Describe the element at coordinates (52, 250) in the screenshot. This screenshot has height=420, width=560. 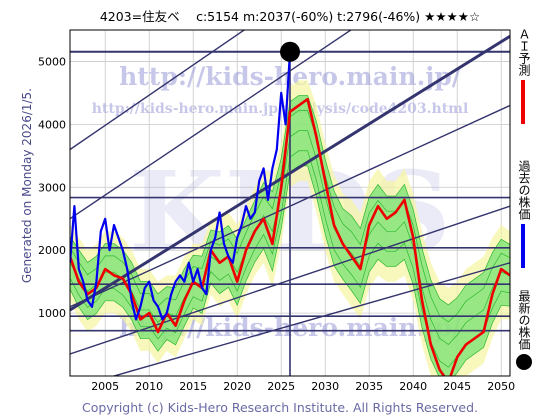
I see `y-tick-label-2000: 2000` at that location.